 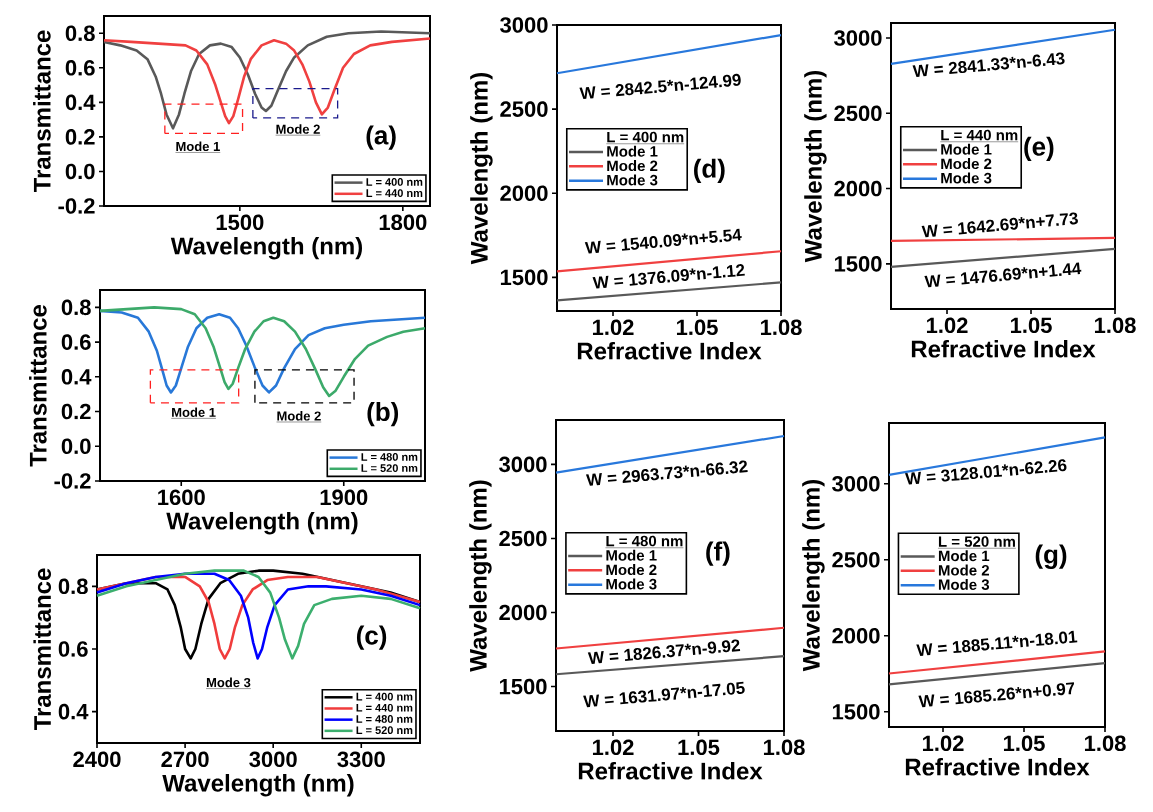 What do you see at coordinates (996, 695) in the screenshot?
I see `annotation: W = 1685.26*n+0.97` at bounding box center [996, 695].